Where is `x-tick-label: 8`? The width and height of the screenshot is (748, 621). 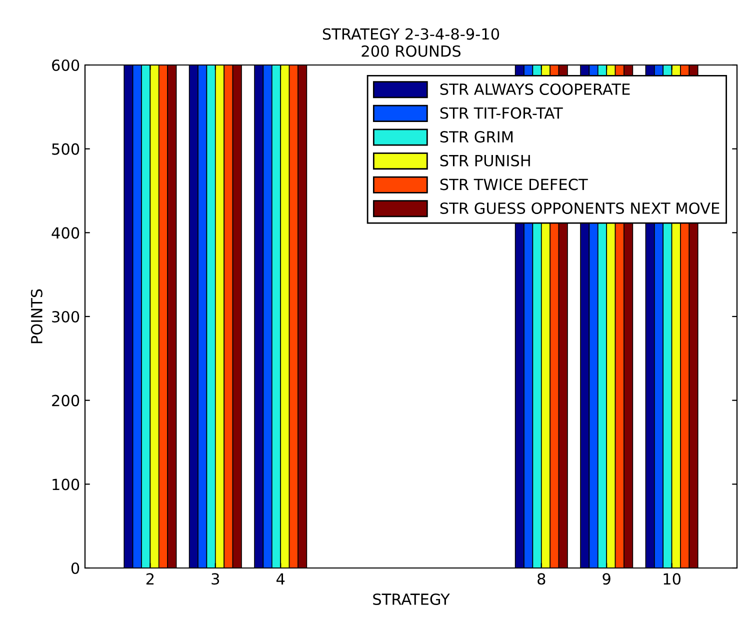
x-tick-label: 8 is located at coordinates (542, 579).